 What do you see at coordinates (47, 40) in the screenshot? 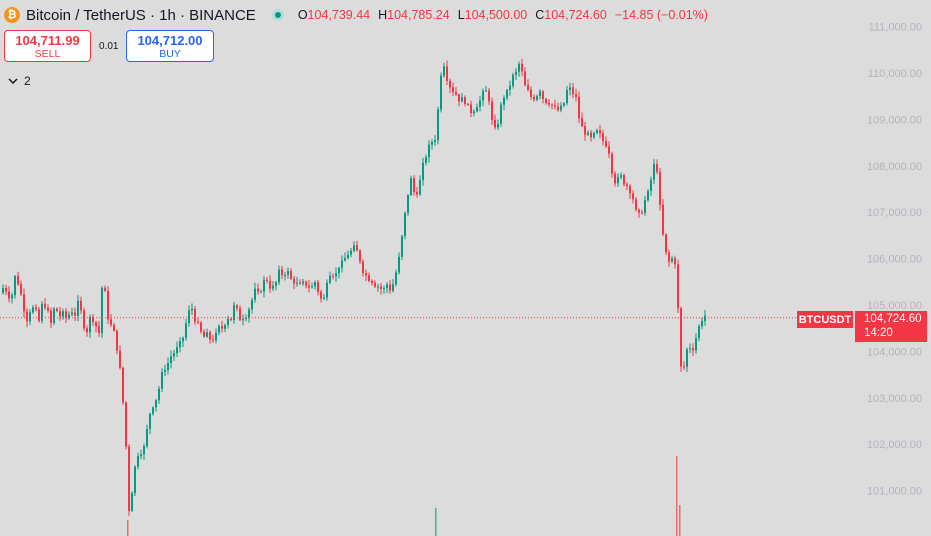
I see `sell-price: 104,711.99` at bounding box center [47, 40].